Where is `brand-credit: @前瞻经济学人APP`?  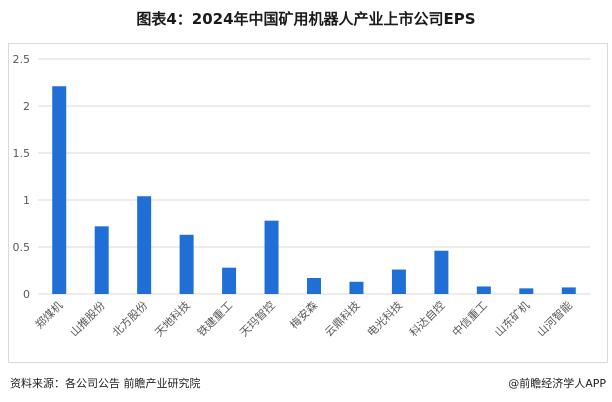 brand-credit: @前瞻经济学人APP is located at coordinates (557, 383).